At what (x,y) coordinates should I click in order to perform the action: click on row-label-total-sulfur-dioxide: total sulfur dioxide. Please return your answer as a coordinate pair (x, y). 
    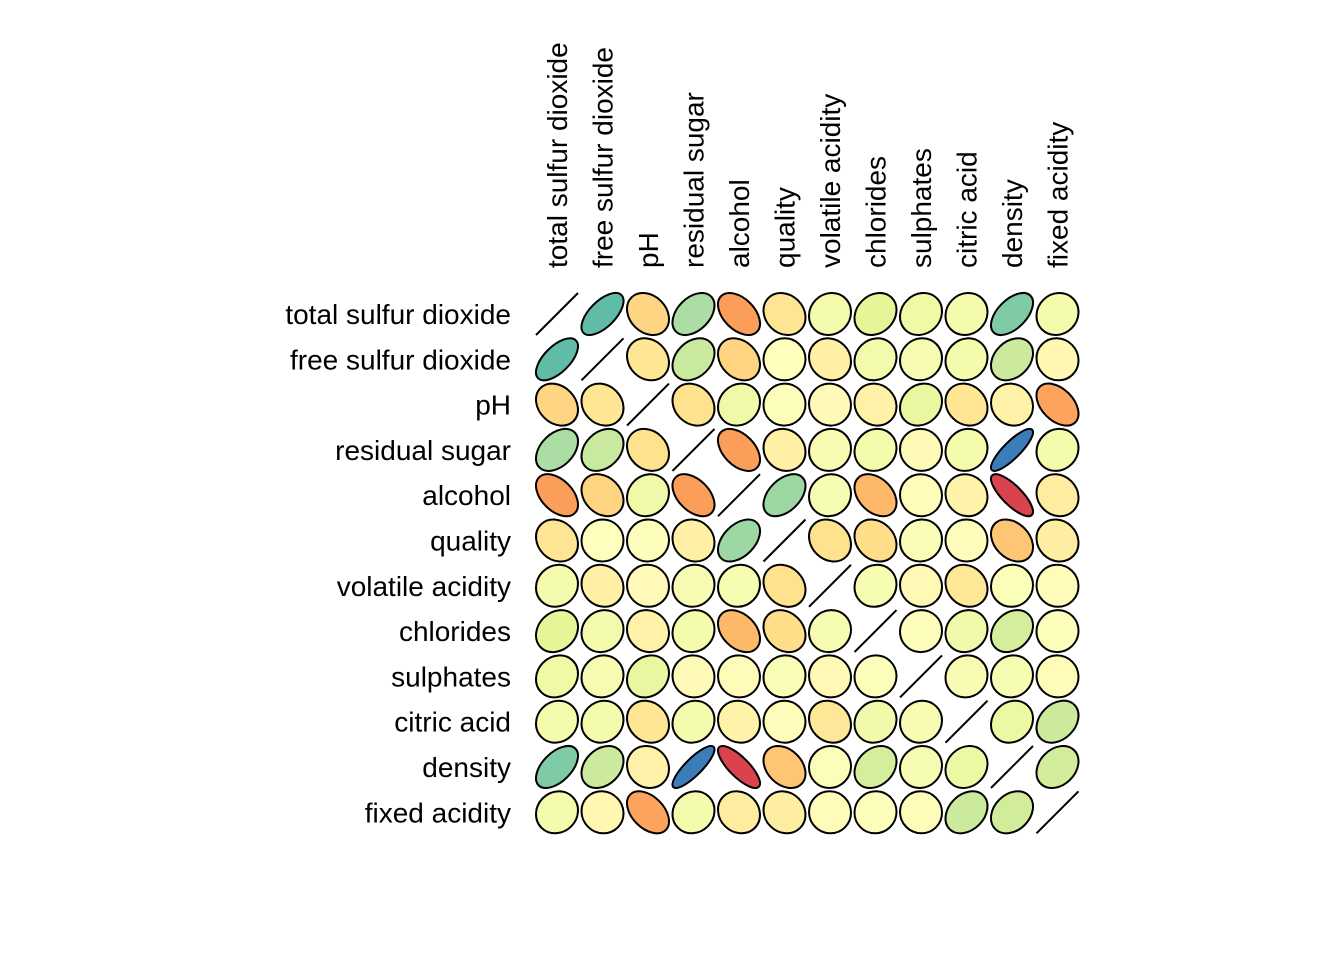
    Looking at the image, I should click on (398, 314).